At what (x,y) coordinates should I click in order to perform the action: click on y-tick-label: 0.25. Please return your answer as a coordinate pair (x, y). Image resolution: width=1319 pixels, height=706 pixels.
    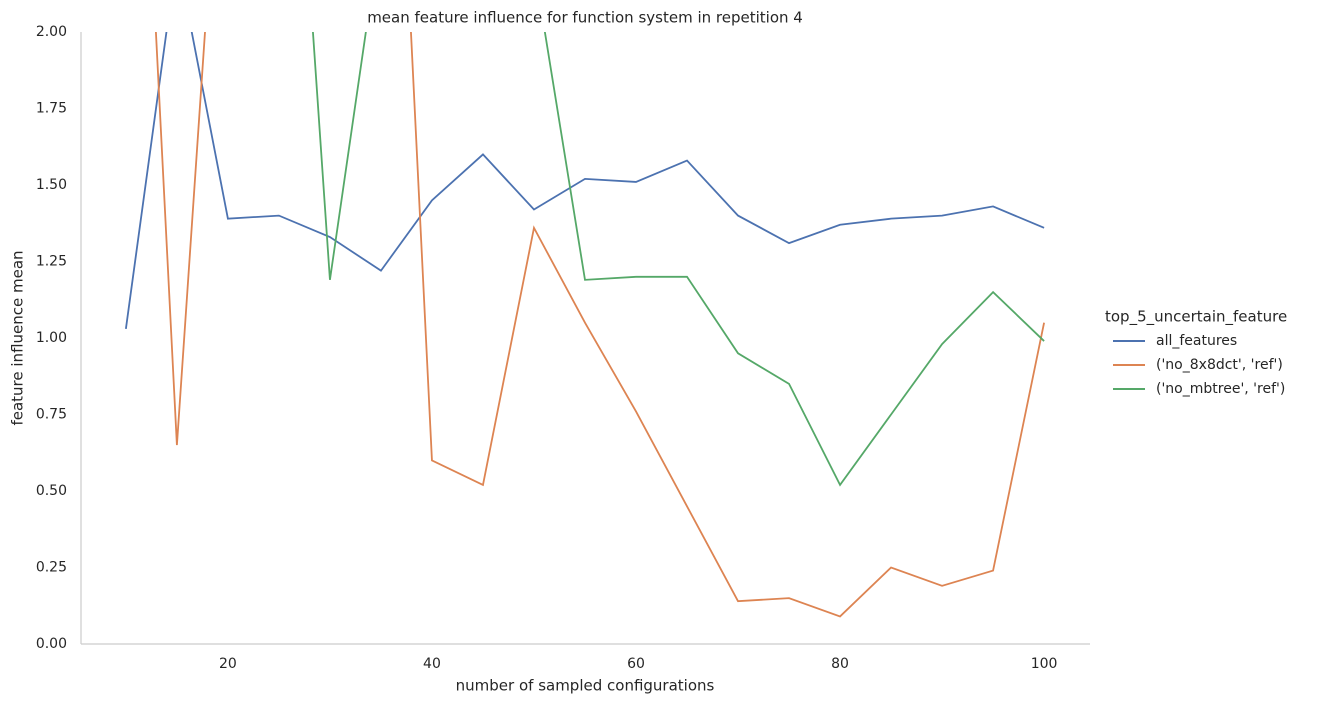
    Looking at the image, I should click on (51, 568).